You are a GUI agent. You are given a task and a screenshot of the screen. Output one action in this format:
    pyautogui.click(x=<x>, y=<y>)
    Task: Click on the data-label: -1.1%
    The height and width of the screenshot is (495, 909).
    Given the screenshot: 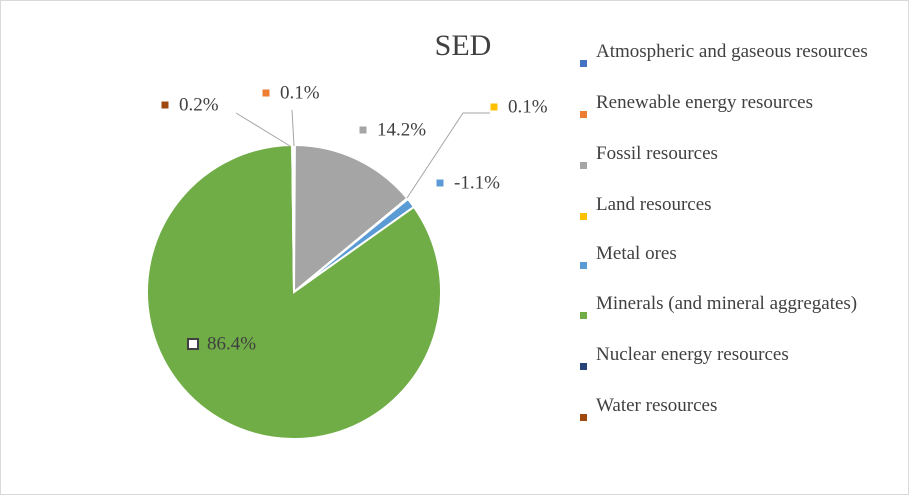 What is the action you would take?
    pyautogui.click(x=477, y=182)
    